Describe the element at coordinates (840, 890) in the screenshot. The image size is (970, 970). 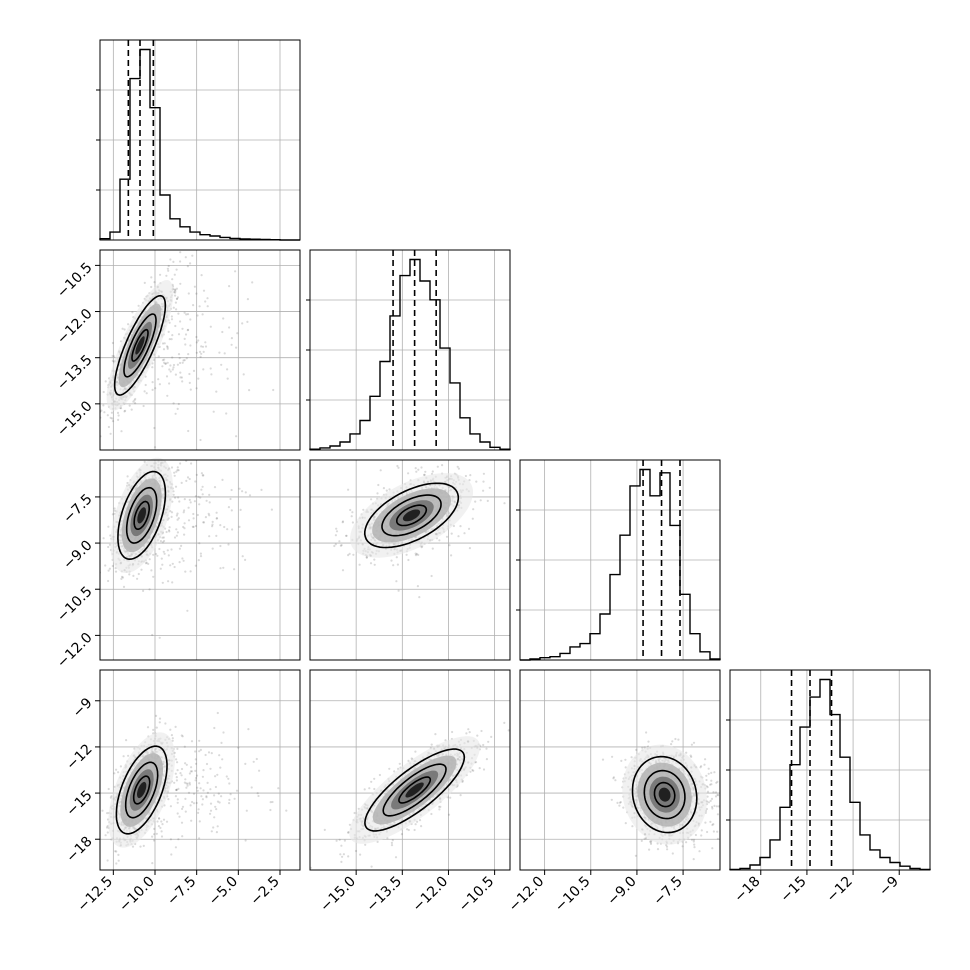
I see `x-tick-label: −12` at that location.